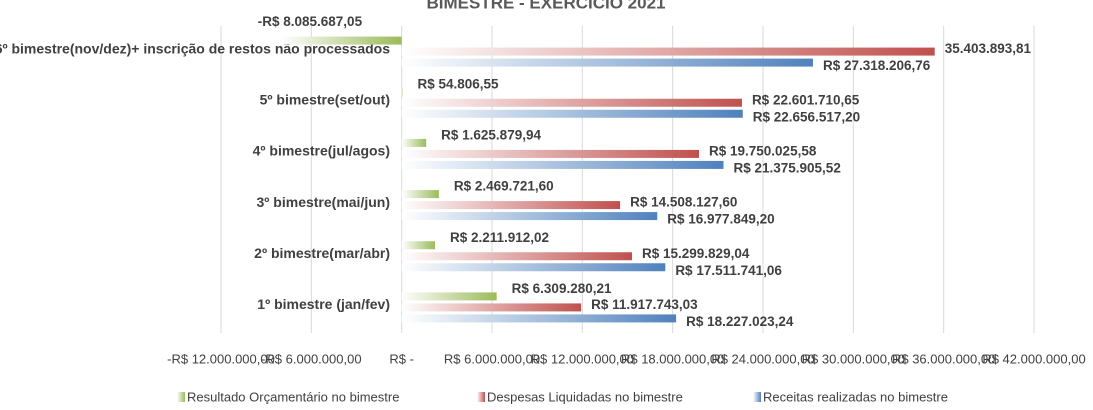 Image resolution: width=1093 pixels, height=410 pixels. Describe the element at coordinates (740, 321) in the screenshot. I see `data-label: R$ 18.227.023,24` at that location.